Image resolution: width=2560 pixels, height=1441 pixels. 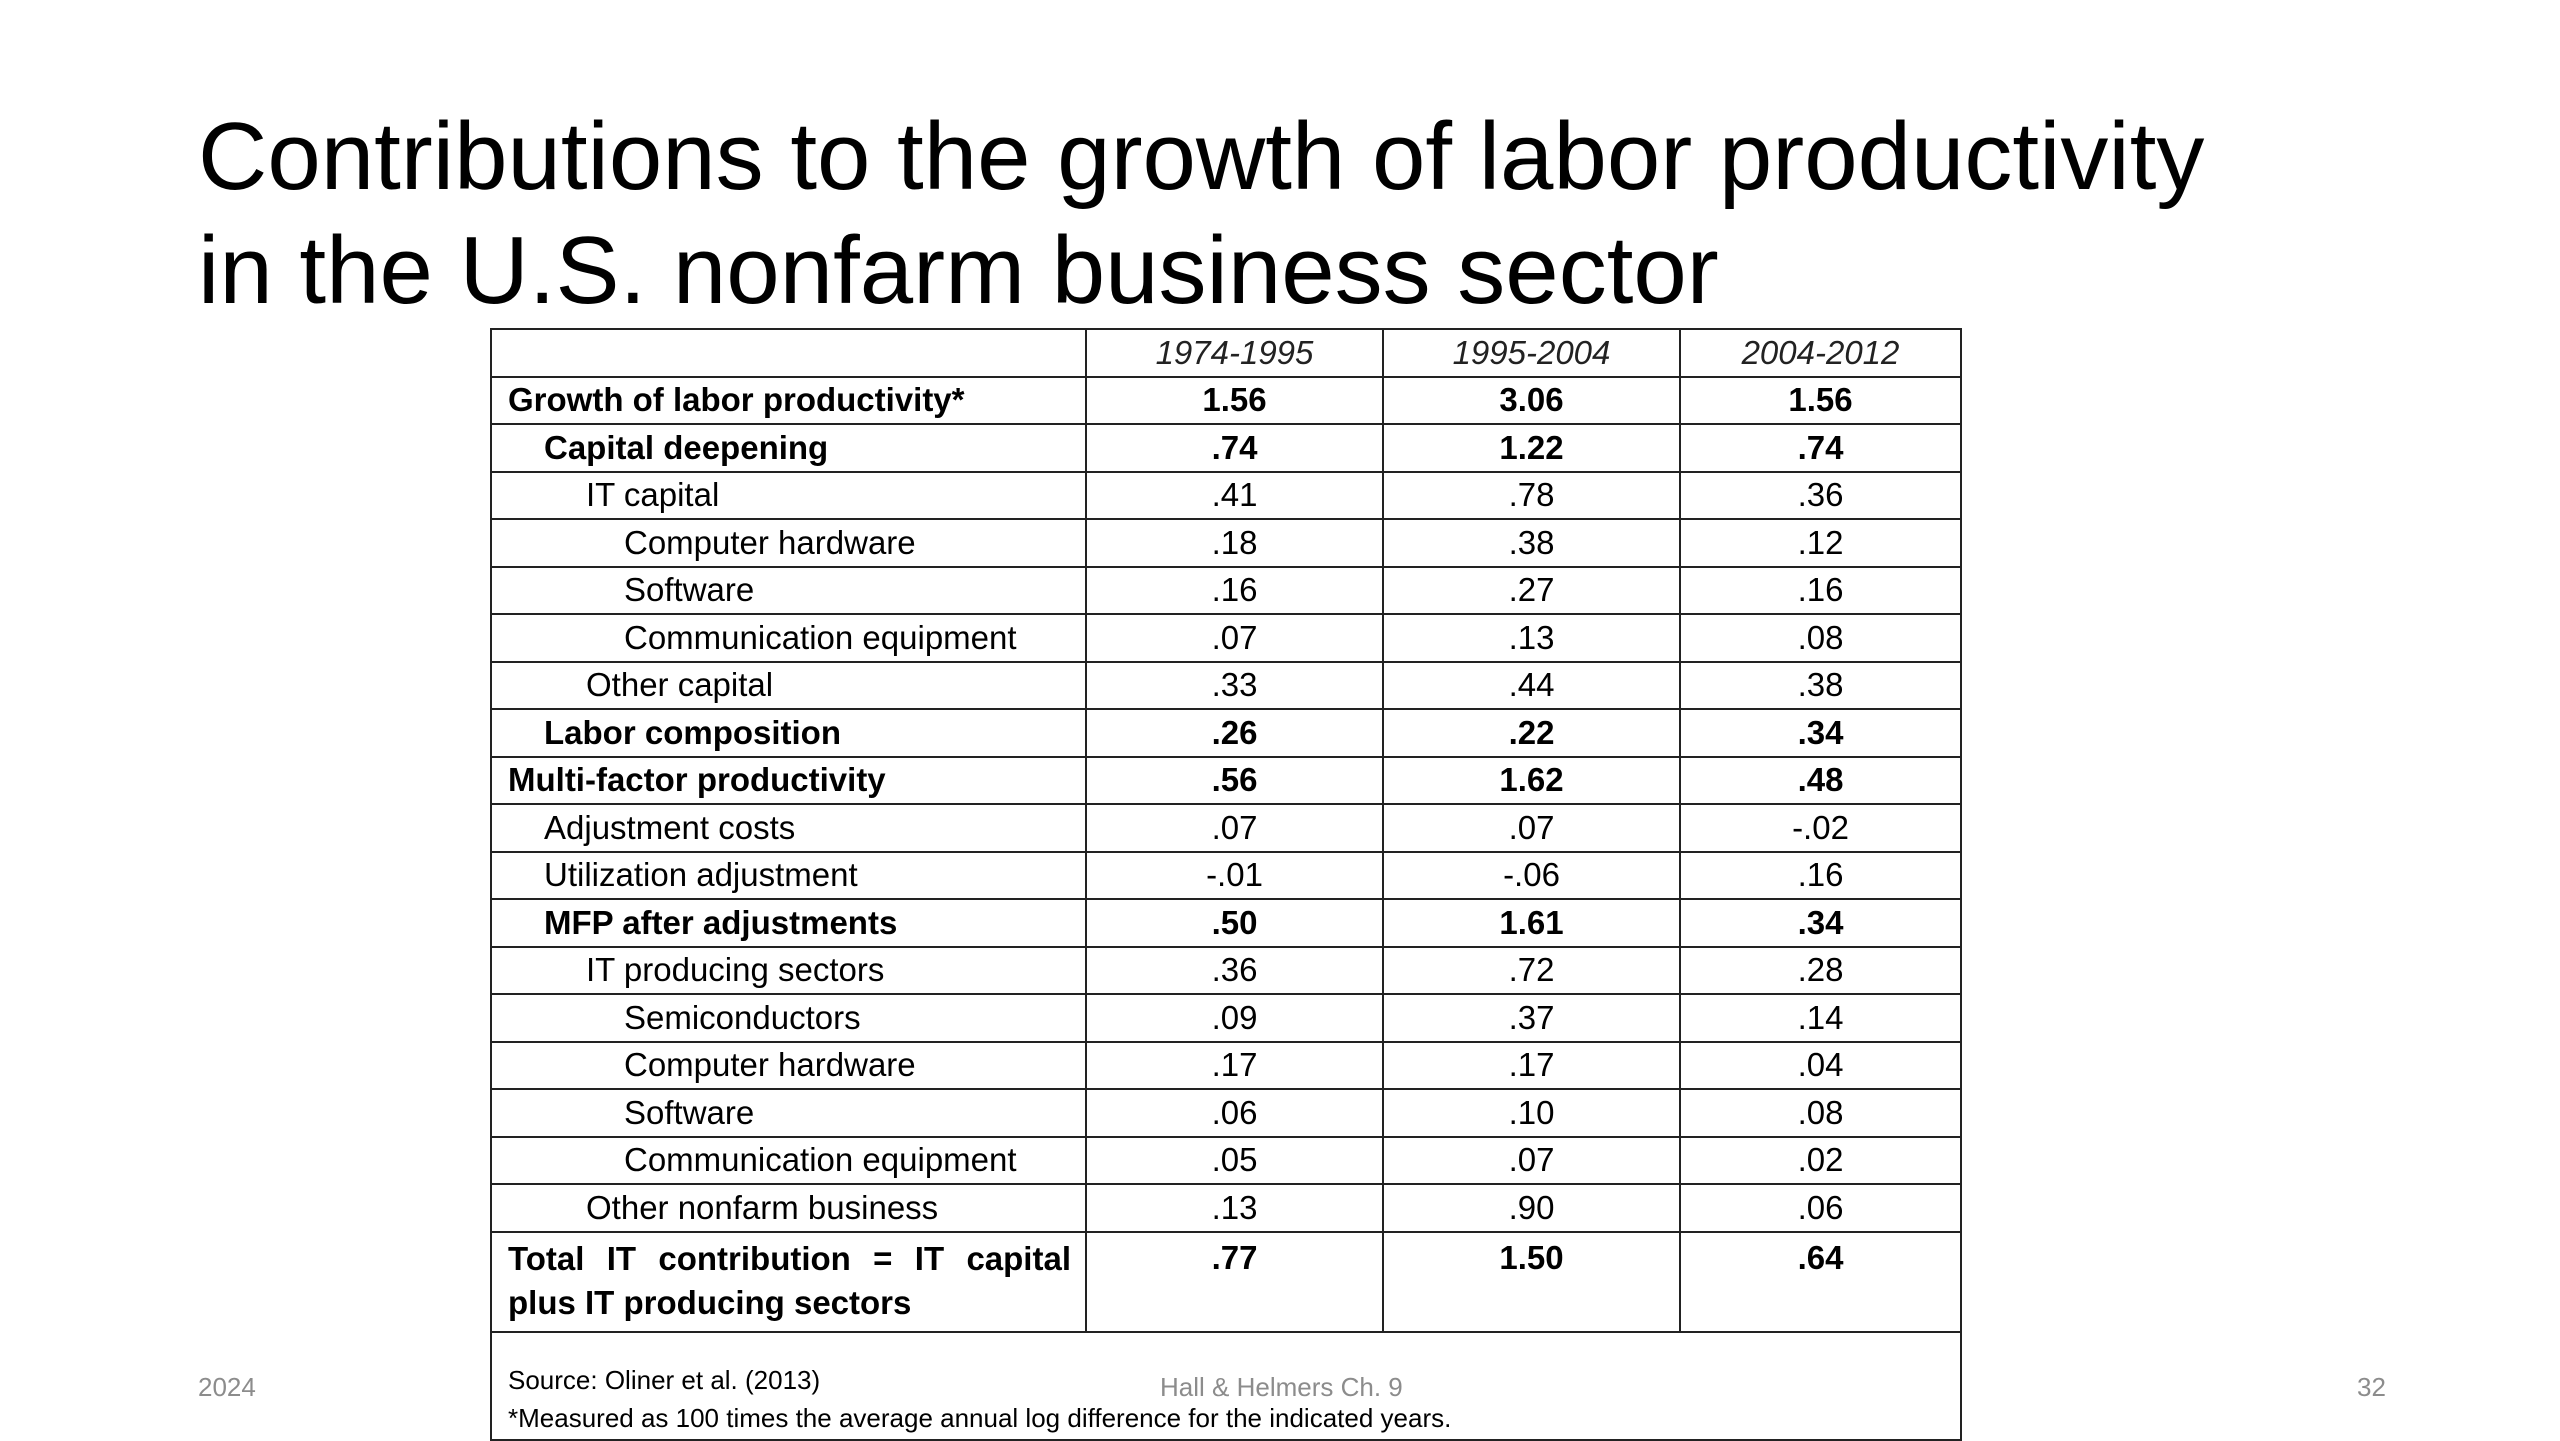 What do you see at coordinates (788, 1065) in the screenshot?
I see `row-label: Computer hardware` at bounding box center [788, 1065].